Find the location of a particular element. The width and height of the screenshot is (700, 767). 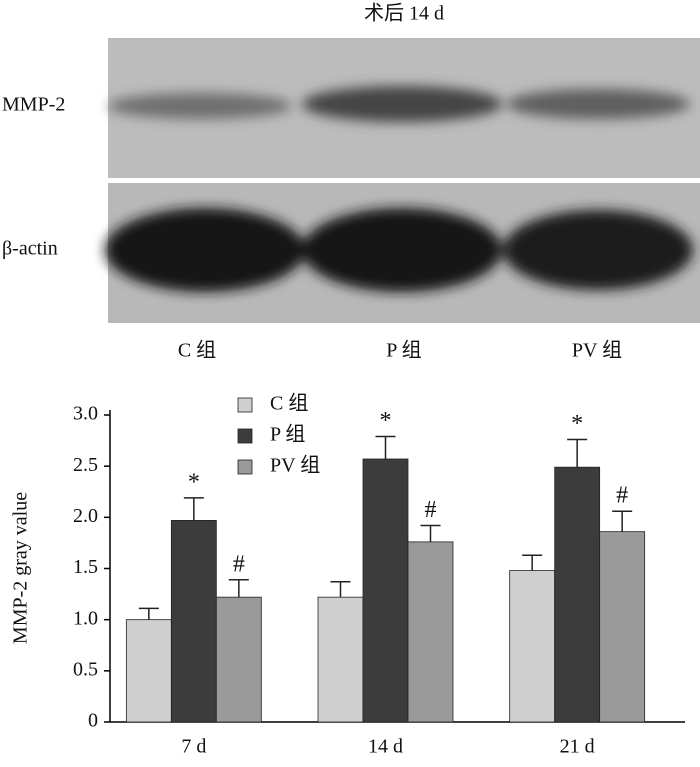

blot-row-label: MMP-2 is located at coordinates (33, 105).